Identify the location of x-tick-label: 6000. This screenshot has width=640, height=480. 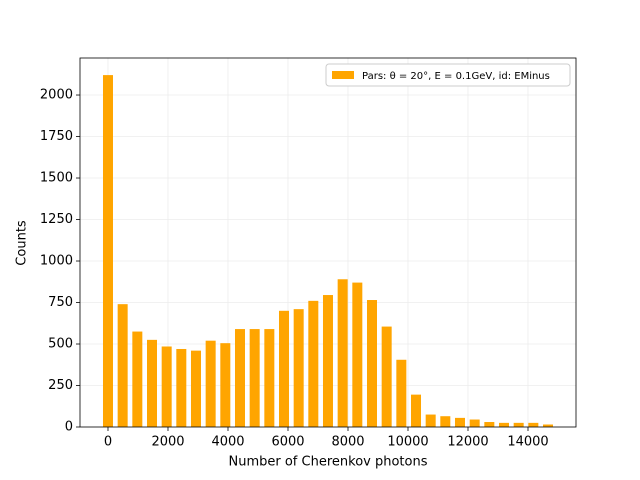
(287, 442).